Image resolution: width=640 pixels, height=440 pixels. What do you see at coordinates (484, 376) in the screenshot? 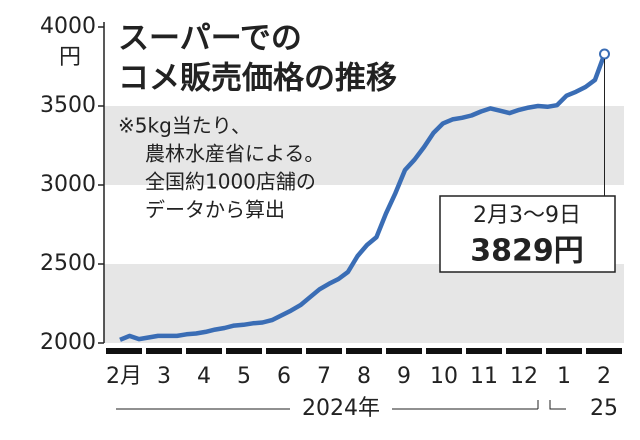
I see `x-tick-label: 11` at bounding box center [484, 376].